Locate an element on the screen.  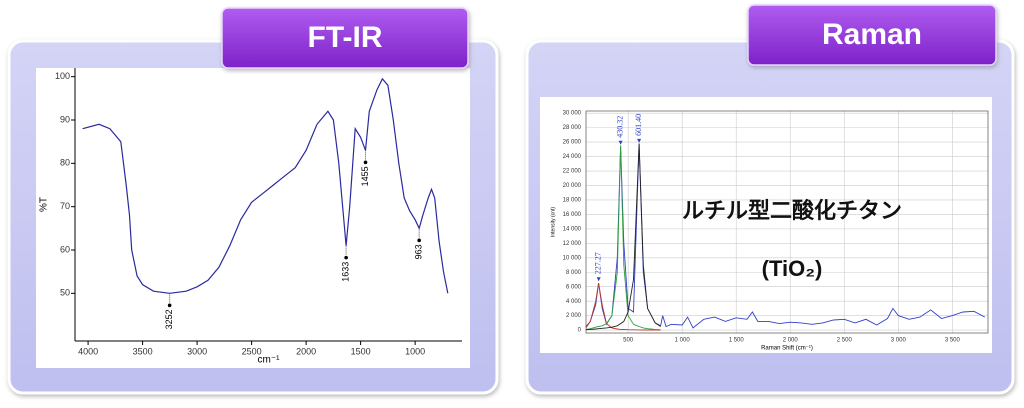
x-tick-label: 2000 is located at coordinates (306, 351).